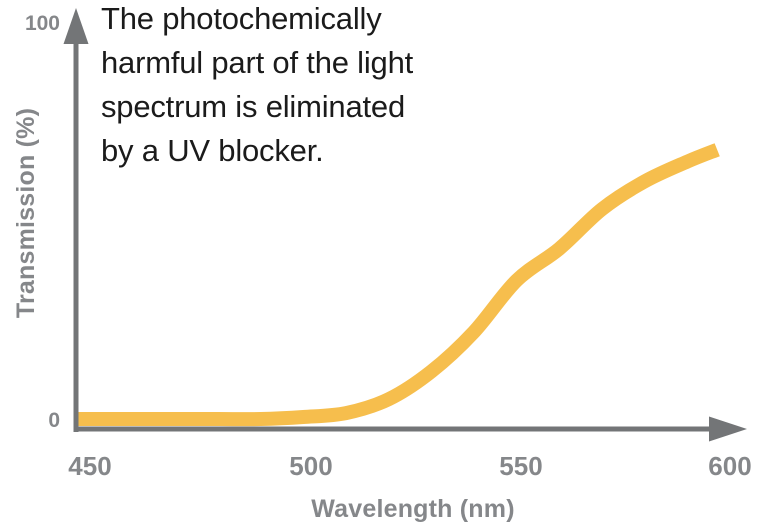 This screenshot has height=525, width=768. Describe the element at coordinates (728, 429) in the screenshot. I see `x-axis-arrow-icon` at that location.